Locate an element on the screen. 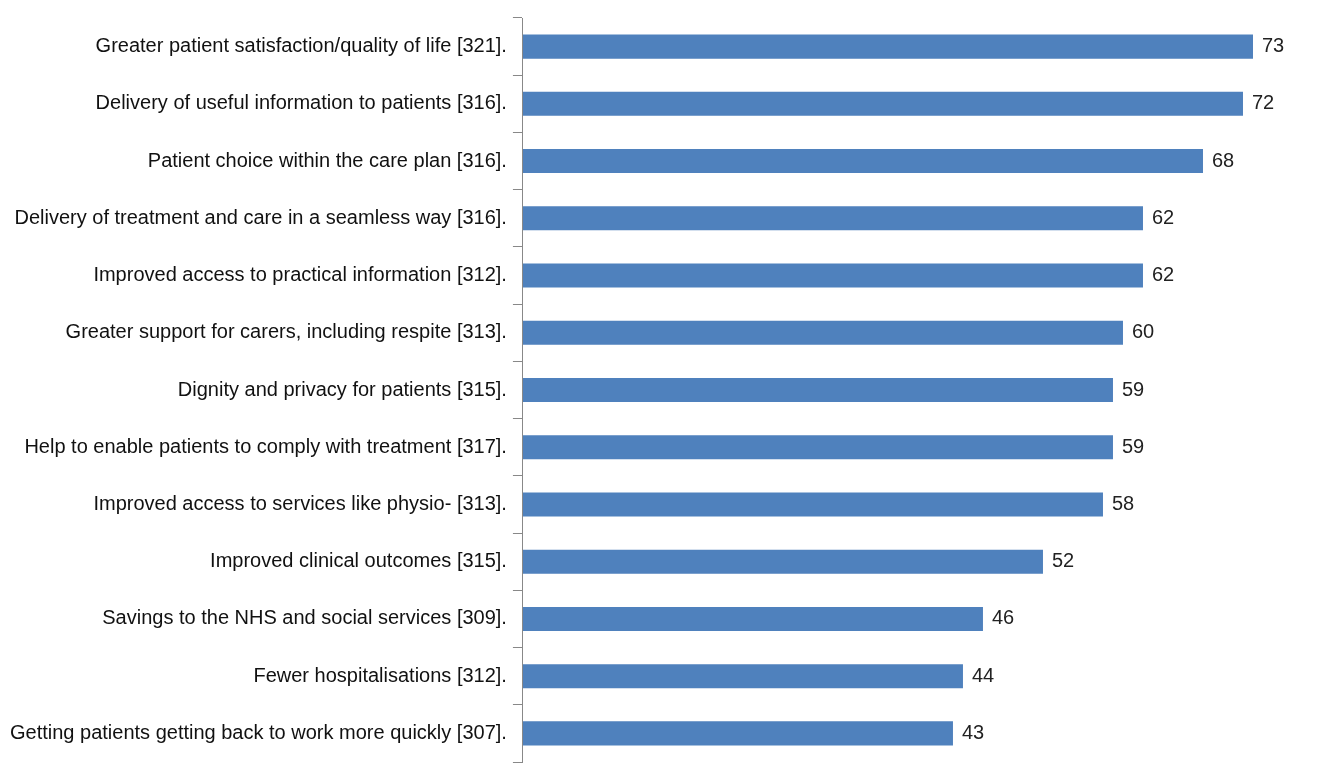  data-label: 43 is located at coordinates (973, 731).